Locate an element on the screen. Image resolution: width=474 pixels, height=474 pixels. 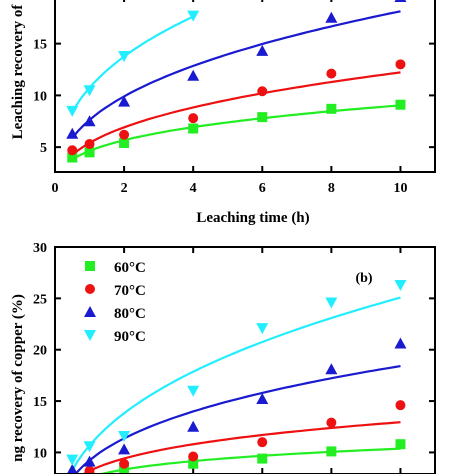
legend-label-80C: 80°C is located at coordinates (130, 314).